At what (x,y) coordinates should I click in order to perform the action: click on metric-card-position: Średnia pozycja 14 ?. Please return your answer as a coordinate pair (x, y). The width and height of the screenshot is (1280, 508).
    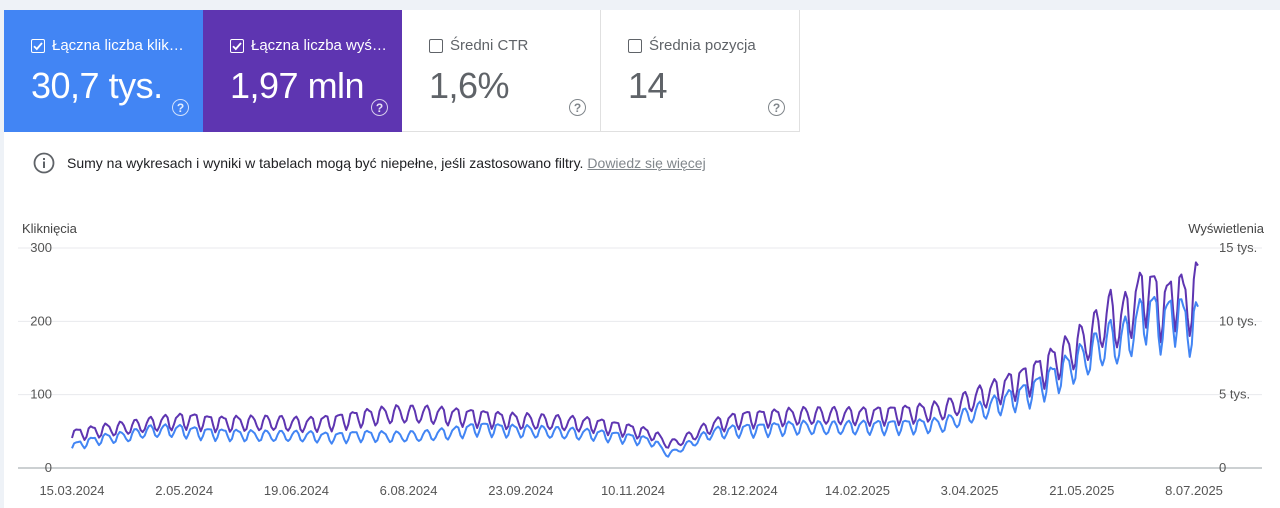
    Looking at the image, I should click on (700, 71).